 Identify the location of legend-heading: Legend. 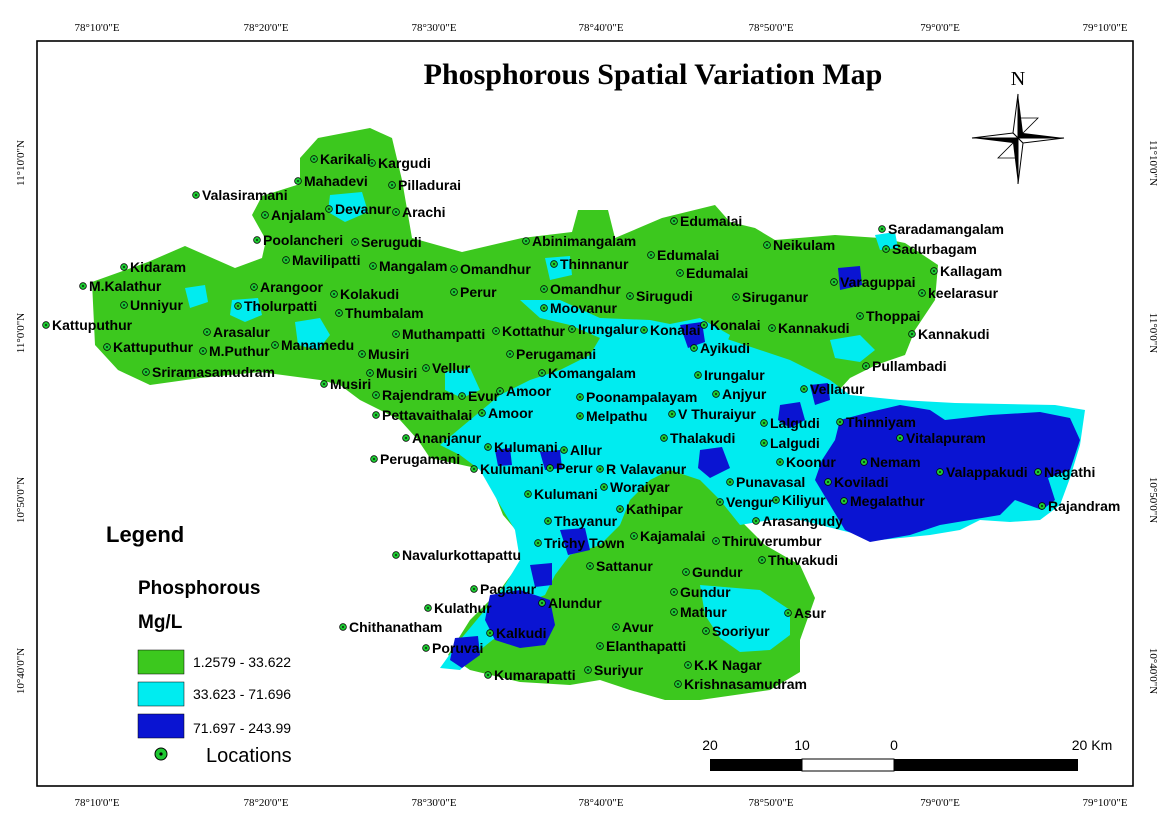
(145, 534).